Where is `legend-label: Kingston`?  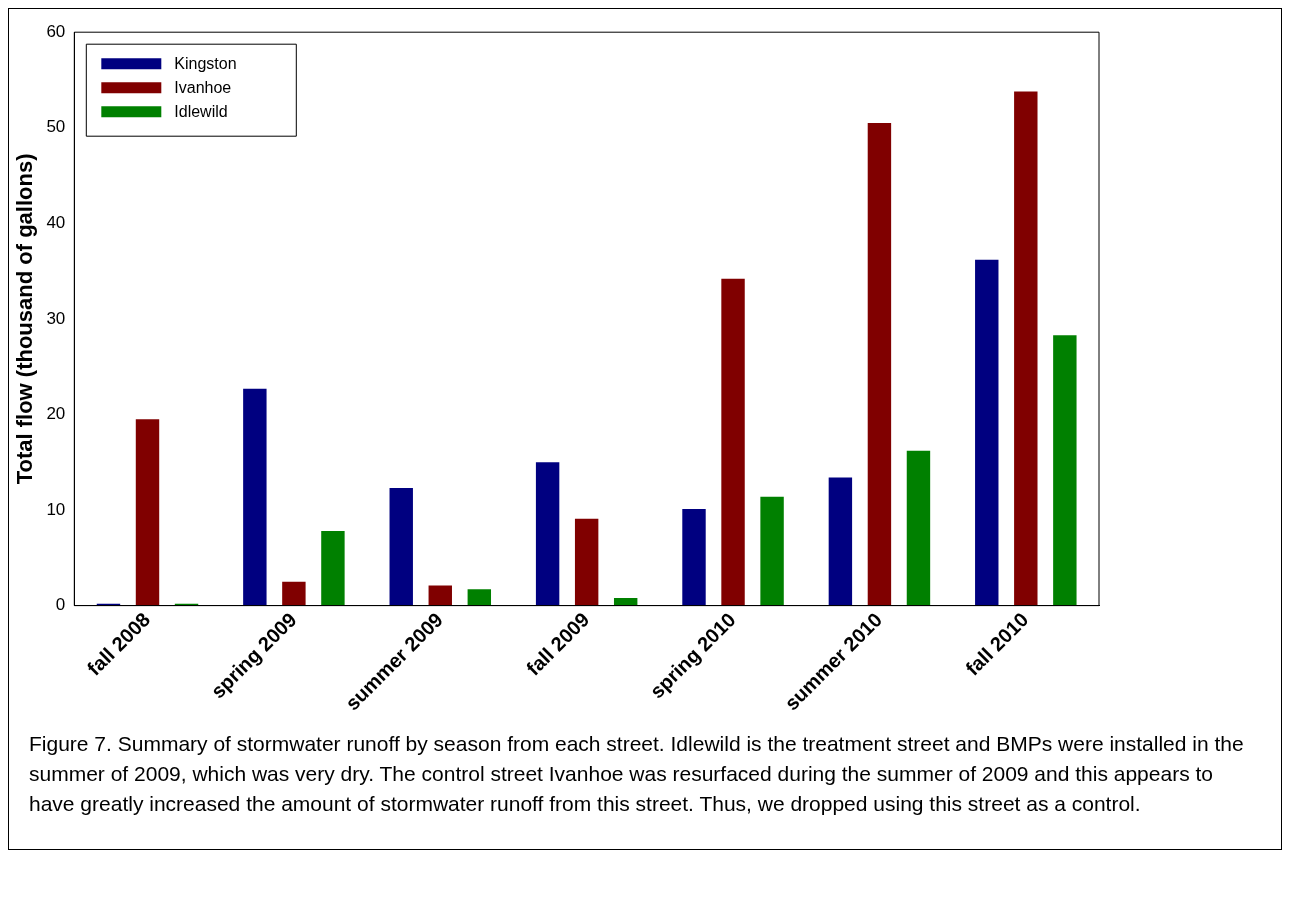 legend-label: Kingston is located at coordinates (205, 63).